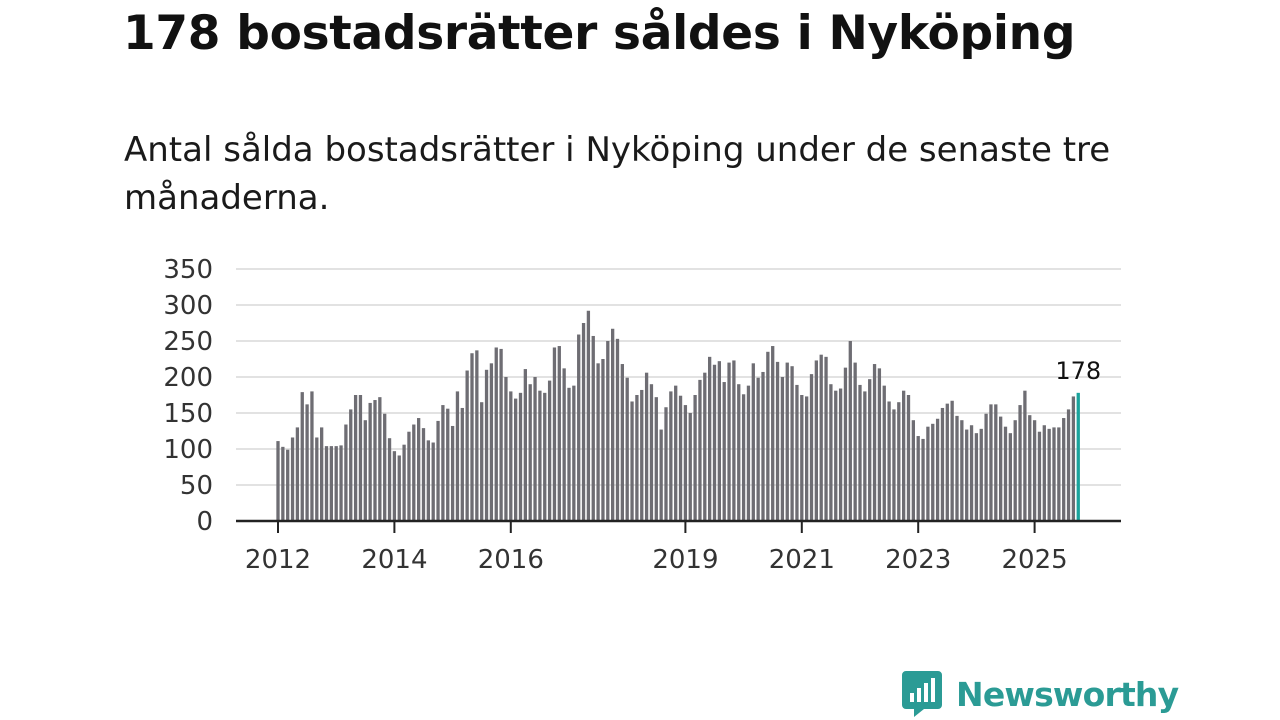  What do you see at coordinates (802, 560) in the screenshot?
I see `x-tick-label: 2021` at bounding box center [802, 560].